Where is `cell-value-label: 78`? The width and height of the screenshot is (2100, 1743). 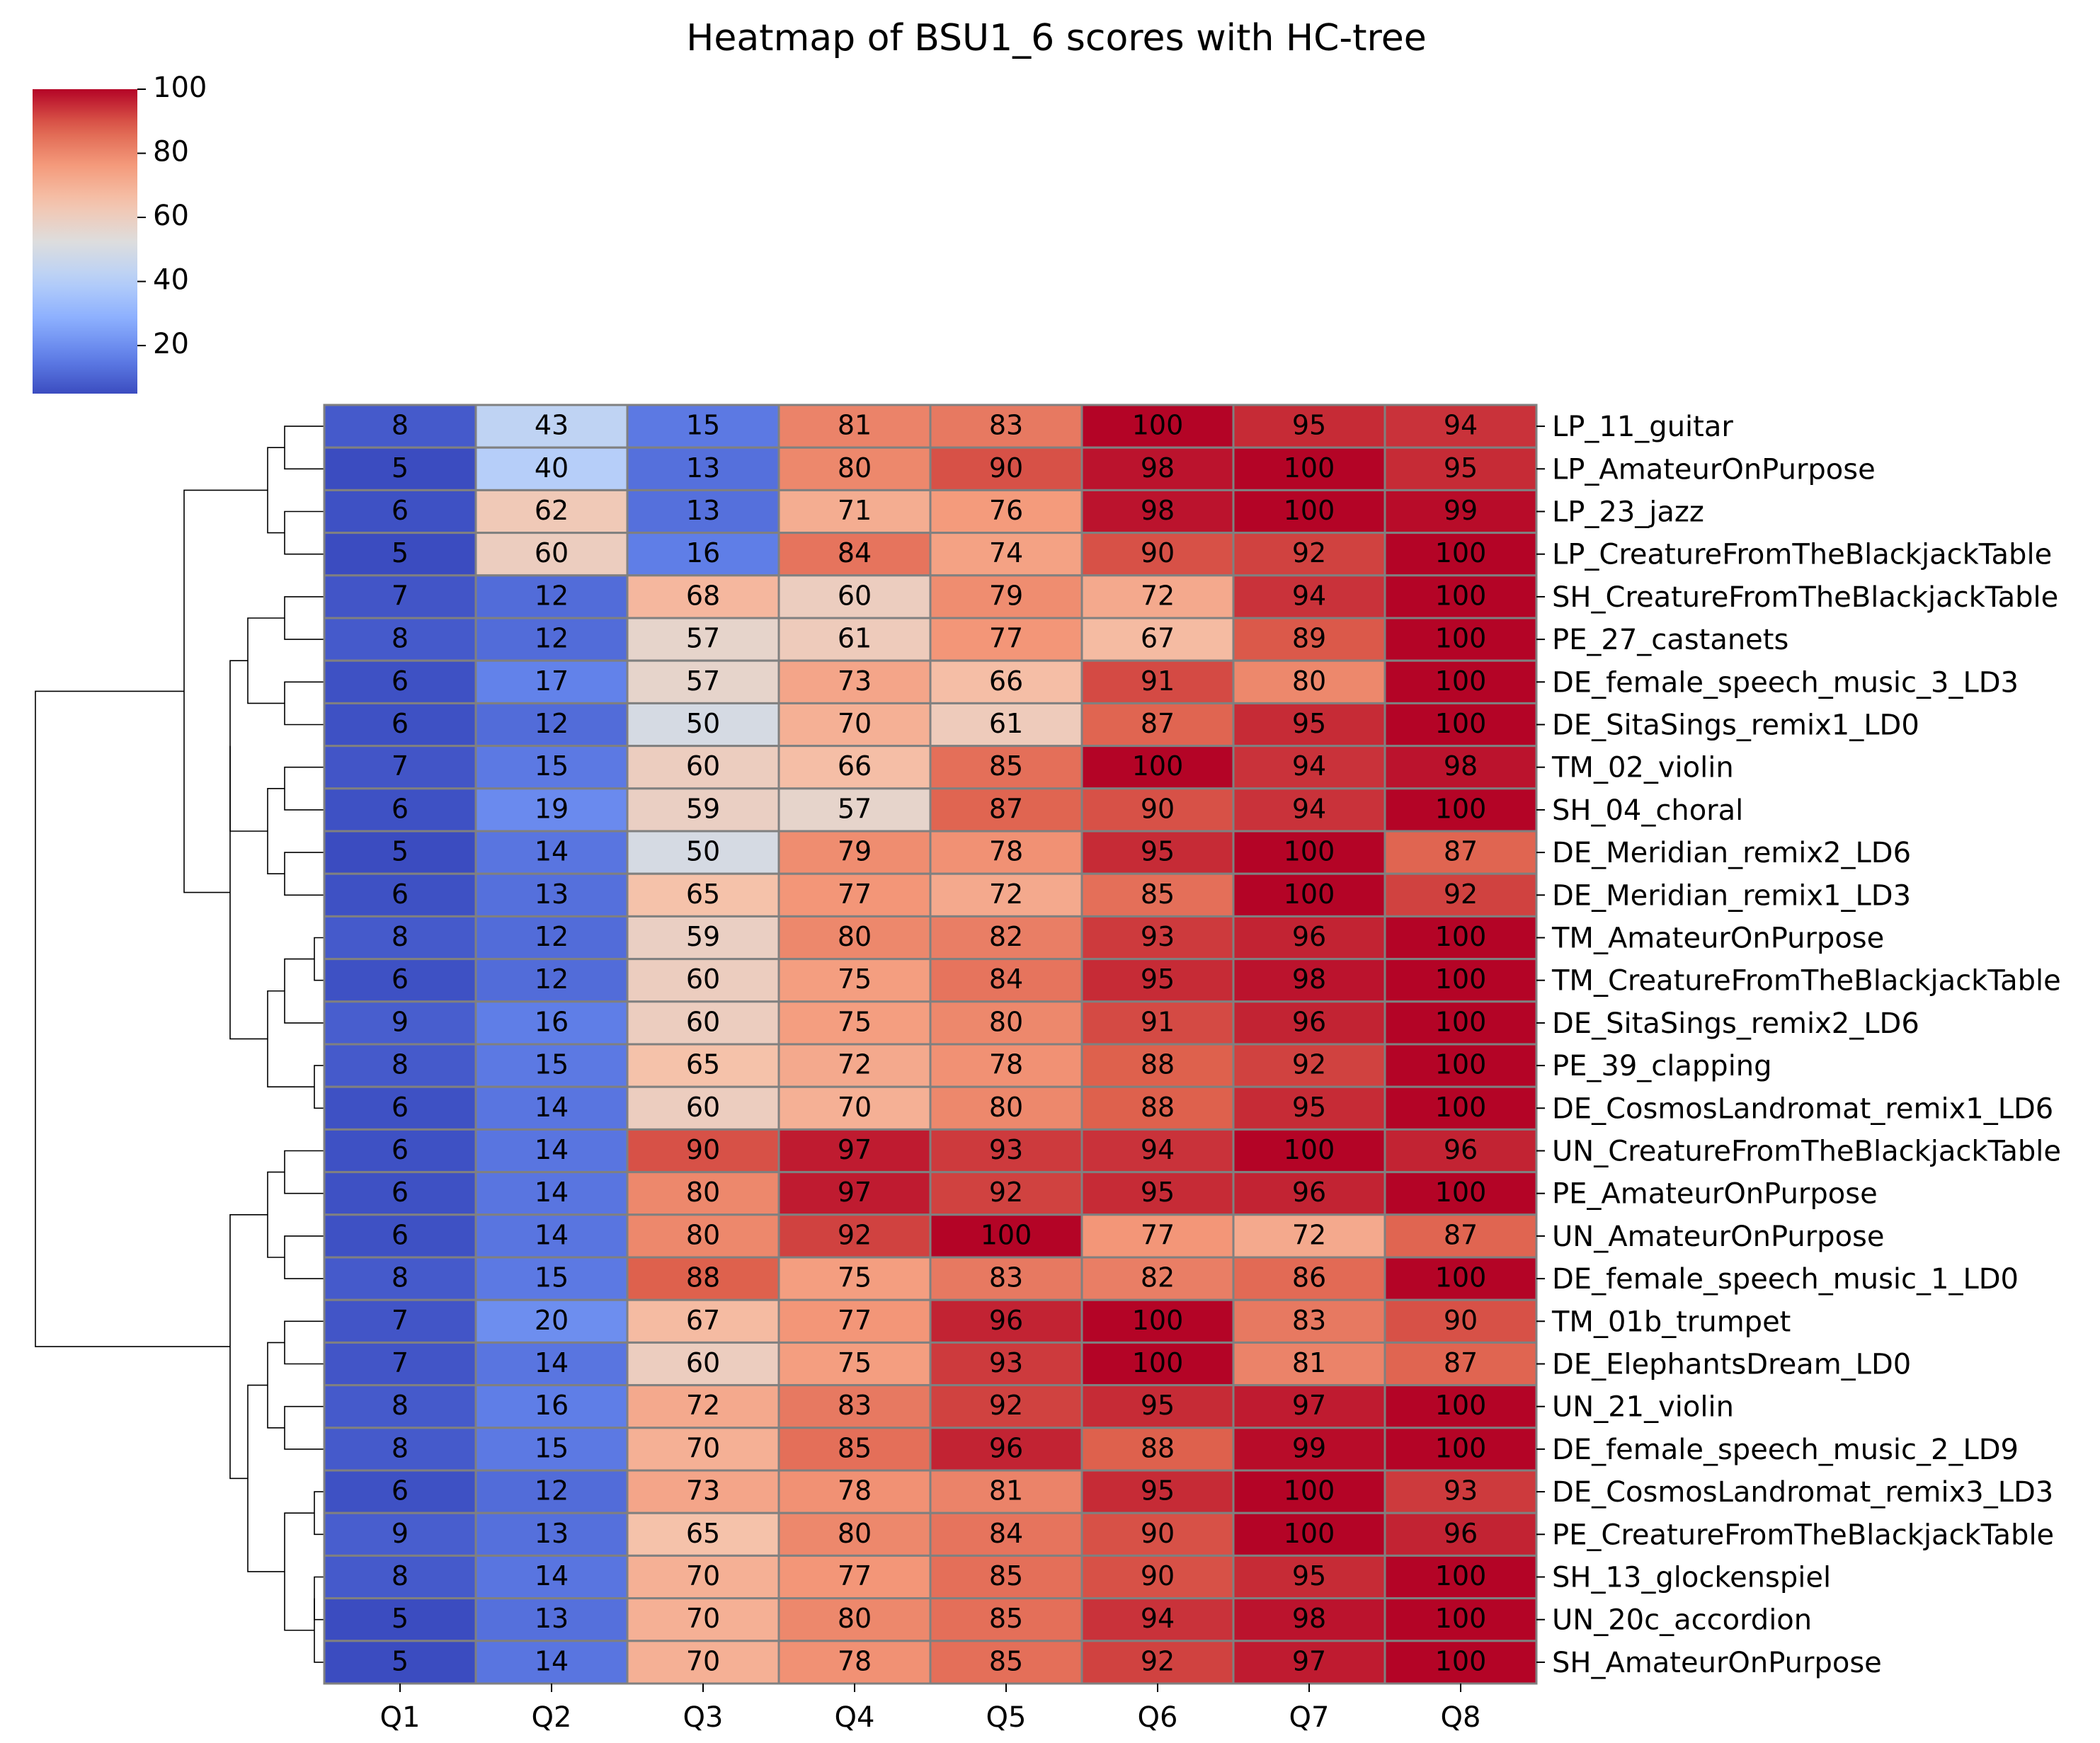 cell-value-label: 78 is located at coordinates (855, 1660).